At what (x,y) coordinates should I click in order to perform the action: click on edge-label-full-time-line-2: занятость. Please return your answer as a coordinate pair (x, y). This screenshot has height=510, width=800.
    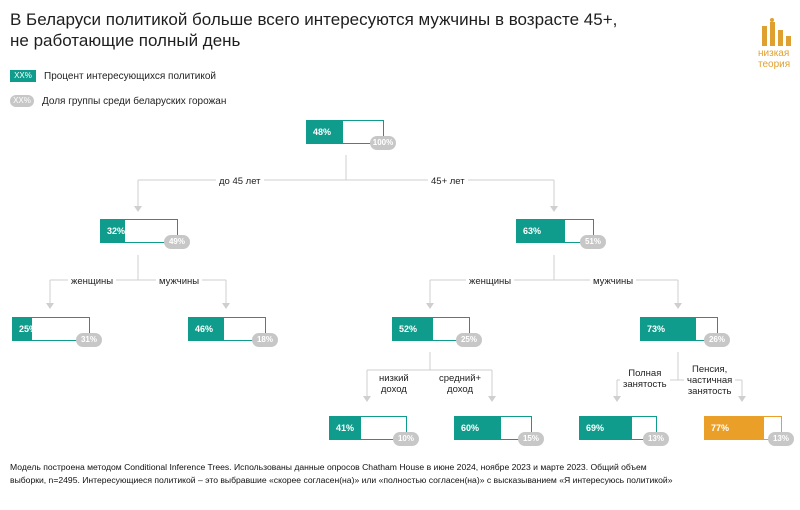
    Looking at the image, I should click on (645, 384).